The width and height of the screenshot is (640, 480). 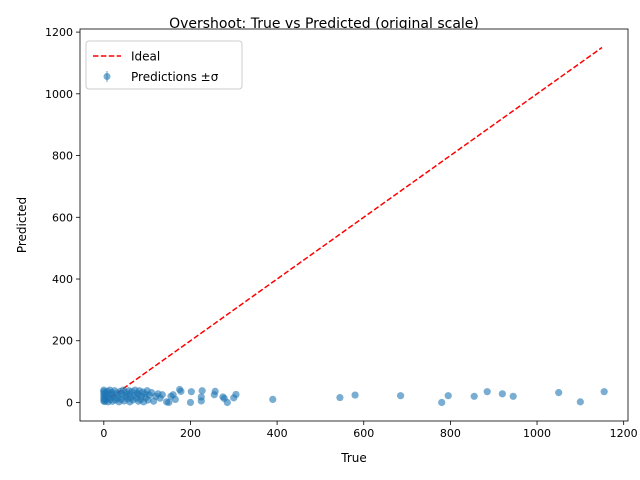 What do you see at coordinates (353, 458) in the screenshot?
I see `x-axis-label: True` at bounding box center [353, 458].